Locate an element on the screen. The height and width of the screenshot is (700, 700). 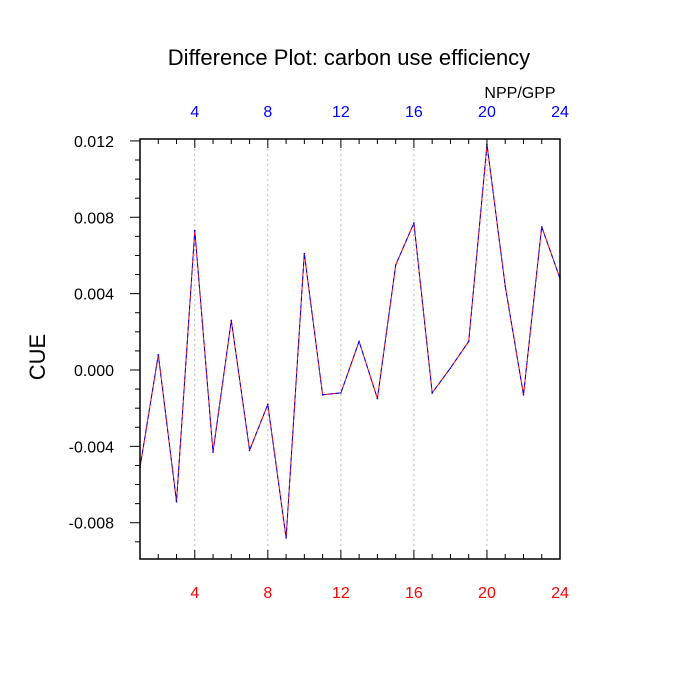
y-tick-label: -0.008 is located at coordinates (91, 524).